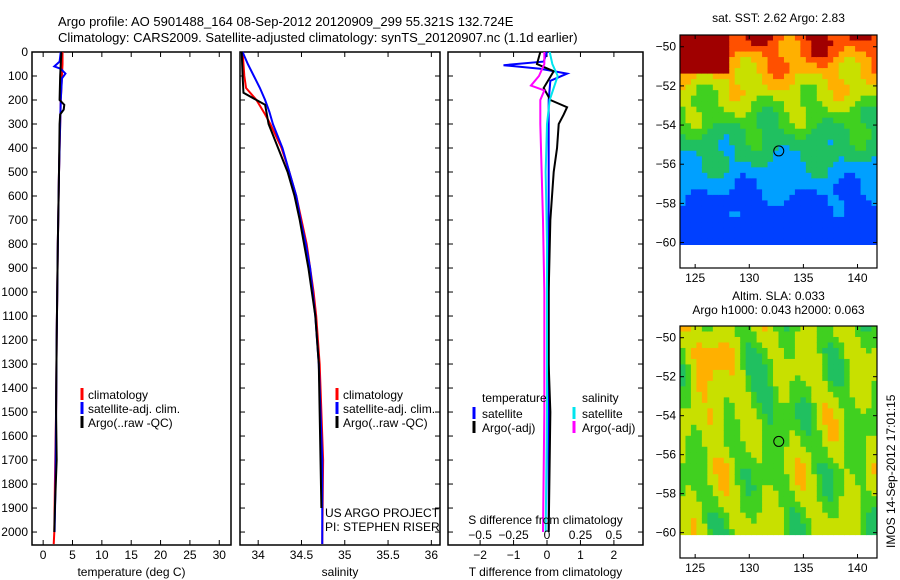  I want to click on x-tick-label: −1, so click(514, 555).